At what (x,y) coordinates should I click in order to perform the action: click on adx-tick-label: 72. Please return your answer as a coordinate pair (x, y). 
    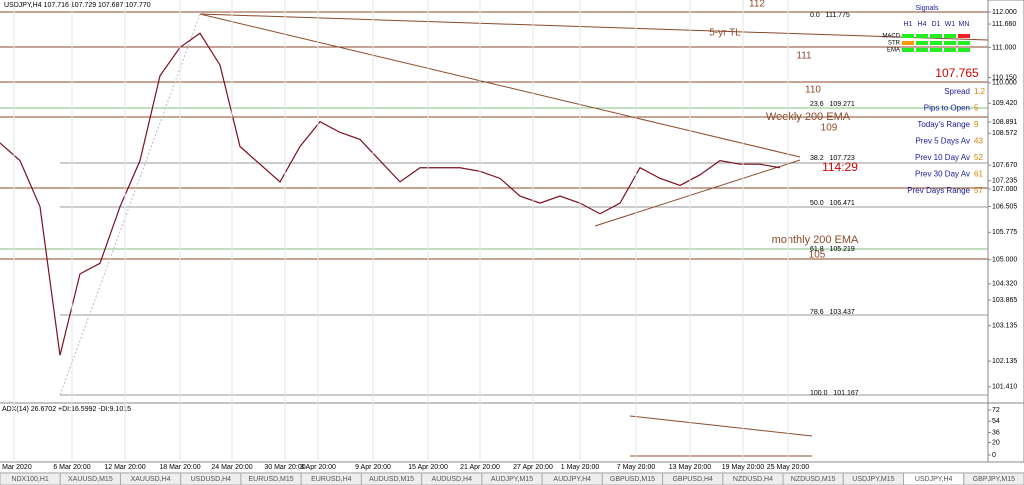
    Looking at the image, I should click on (996, 410).